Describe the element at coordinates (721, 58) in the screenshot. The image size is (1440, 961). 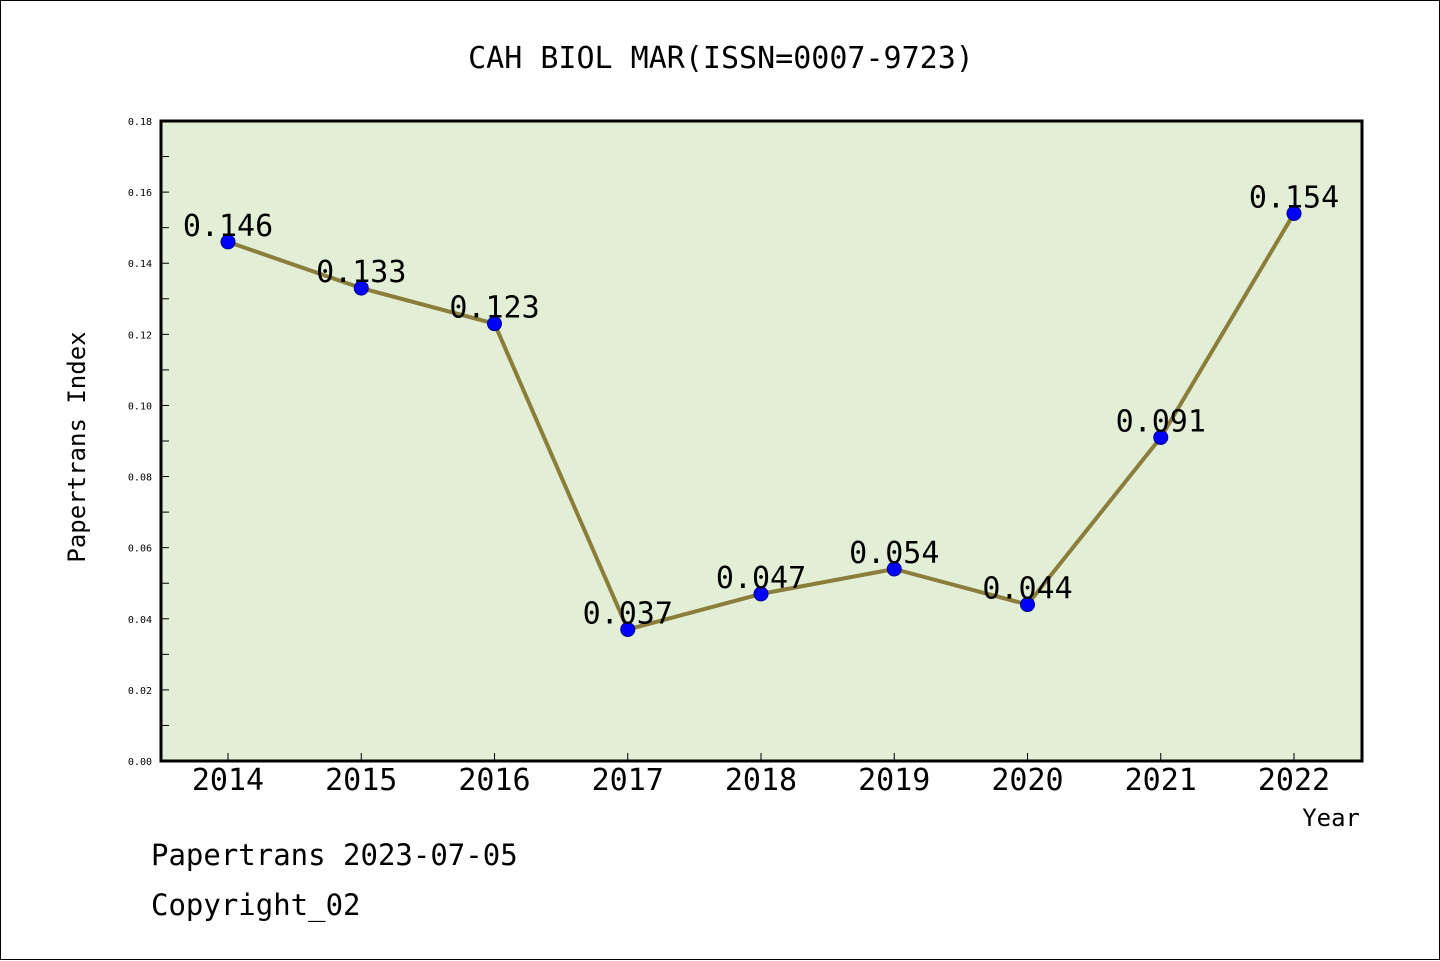
I see `chart-title: CAH BIOL MAR(ISSN=0007-9723)` at that location.